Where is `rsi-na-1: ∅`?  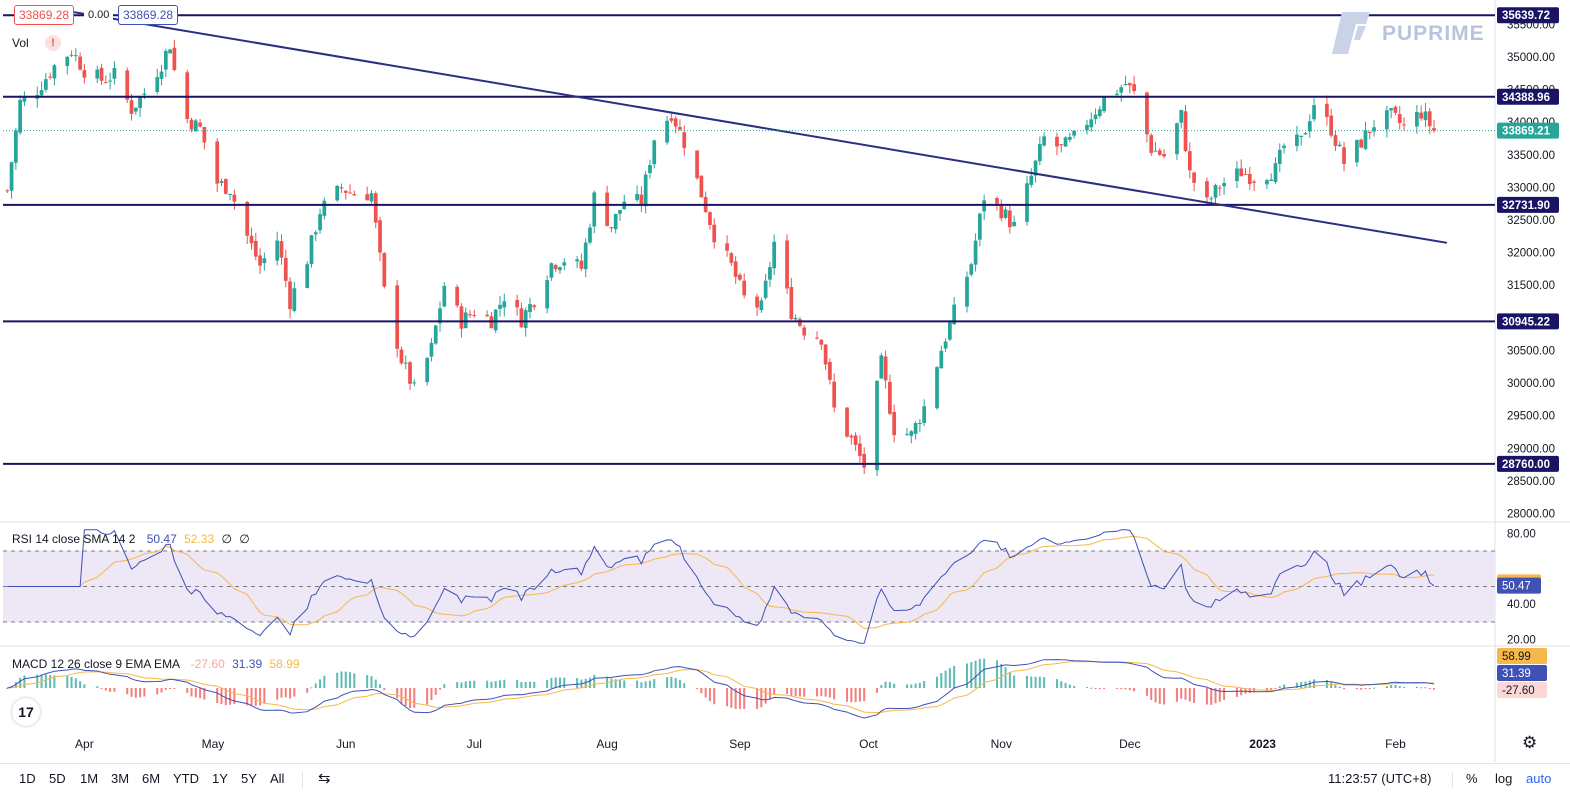
rsi-na-1: ∅ is located at coordinates (226, 539).